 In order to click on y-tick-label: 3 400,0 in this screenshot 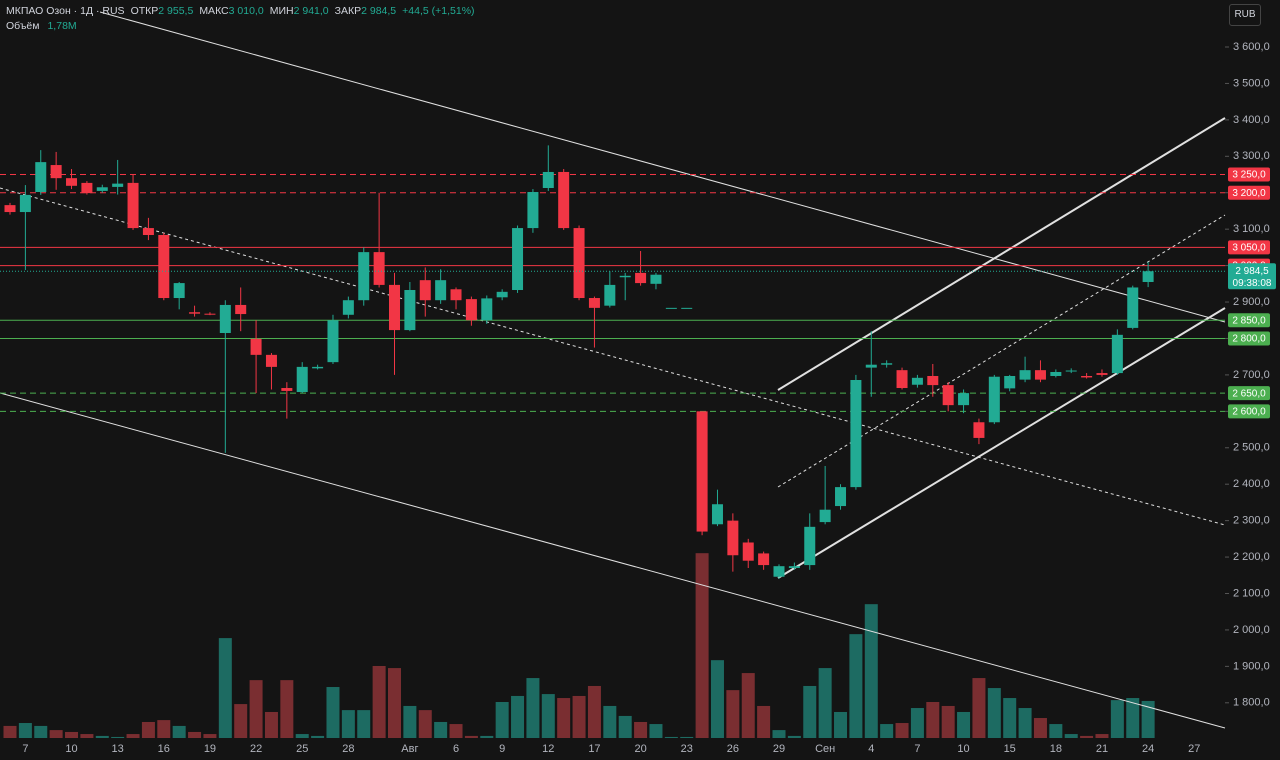, I will do `click(1251, 120)`.